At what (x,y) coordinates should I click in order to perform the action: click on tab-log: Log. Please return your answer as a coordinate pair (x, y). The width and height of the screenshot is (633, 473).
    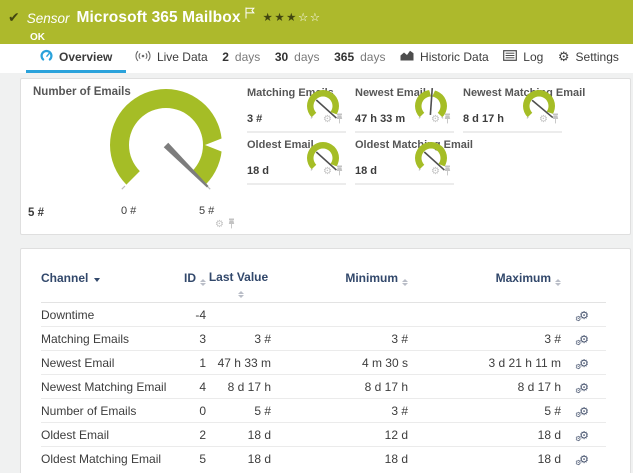
    Looking at the image, I should click on (523, 58).